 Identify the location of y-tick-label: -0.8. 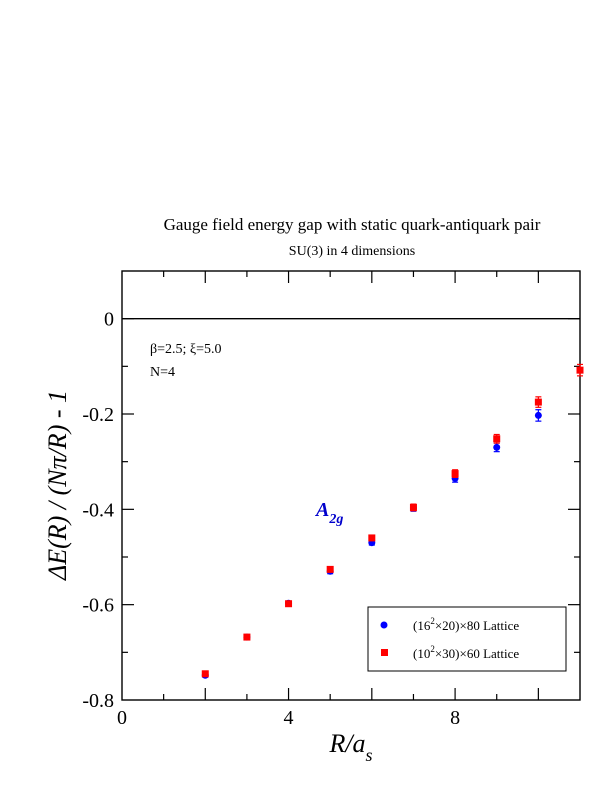
(98, 701).